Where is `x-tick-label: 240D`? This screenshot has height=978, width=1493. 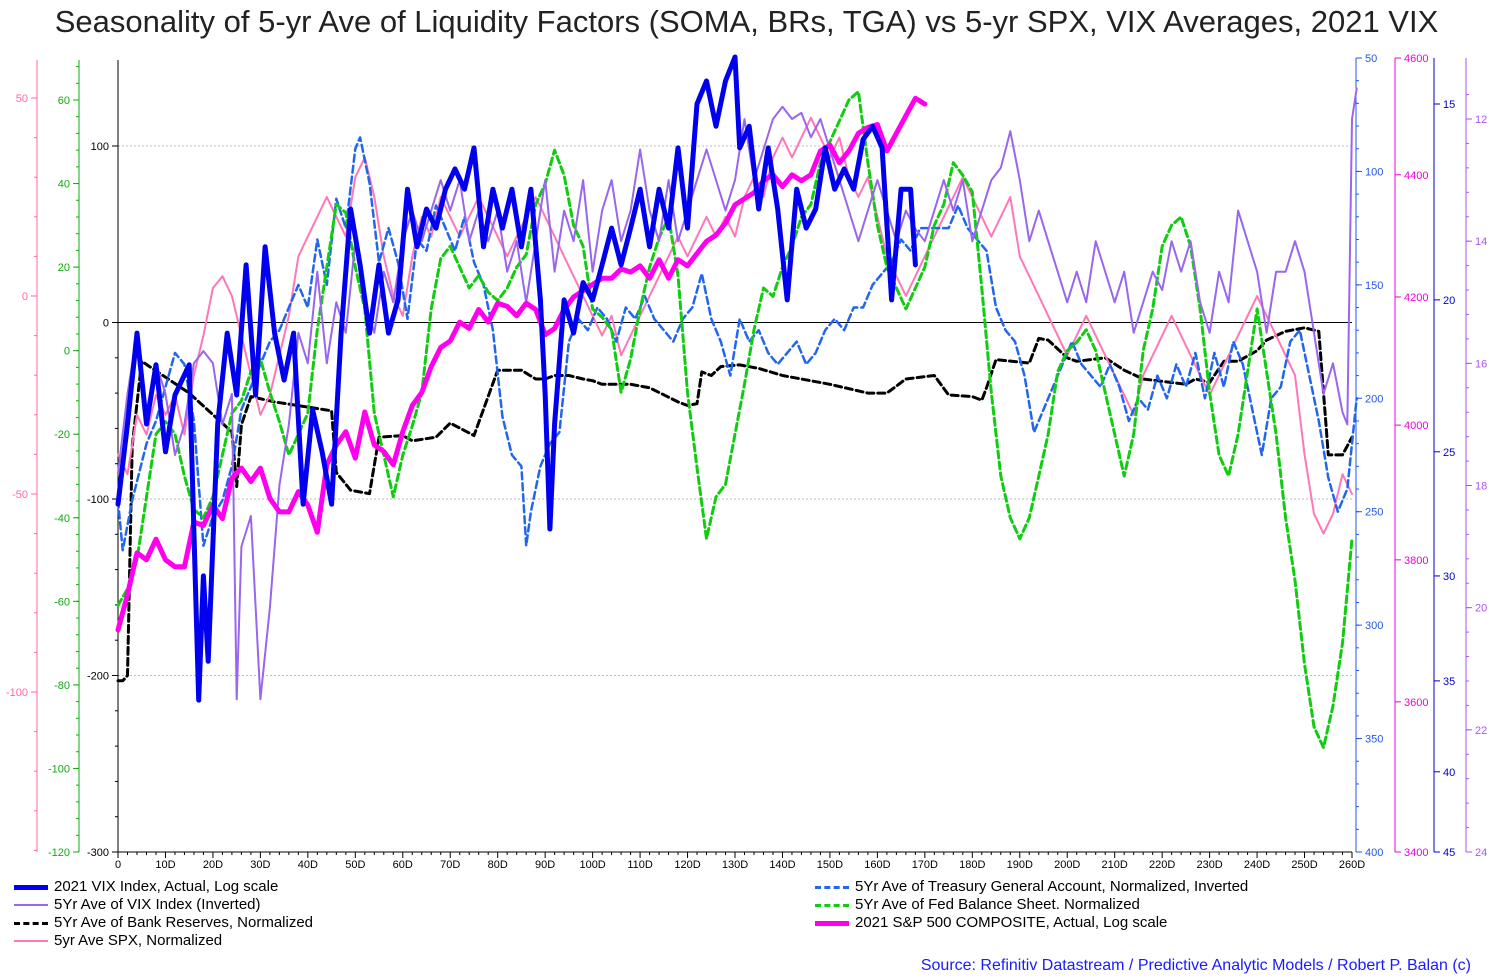 x-tick-label: 240D is located at coordinates (1257, 865).